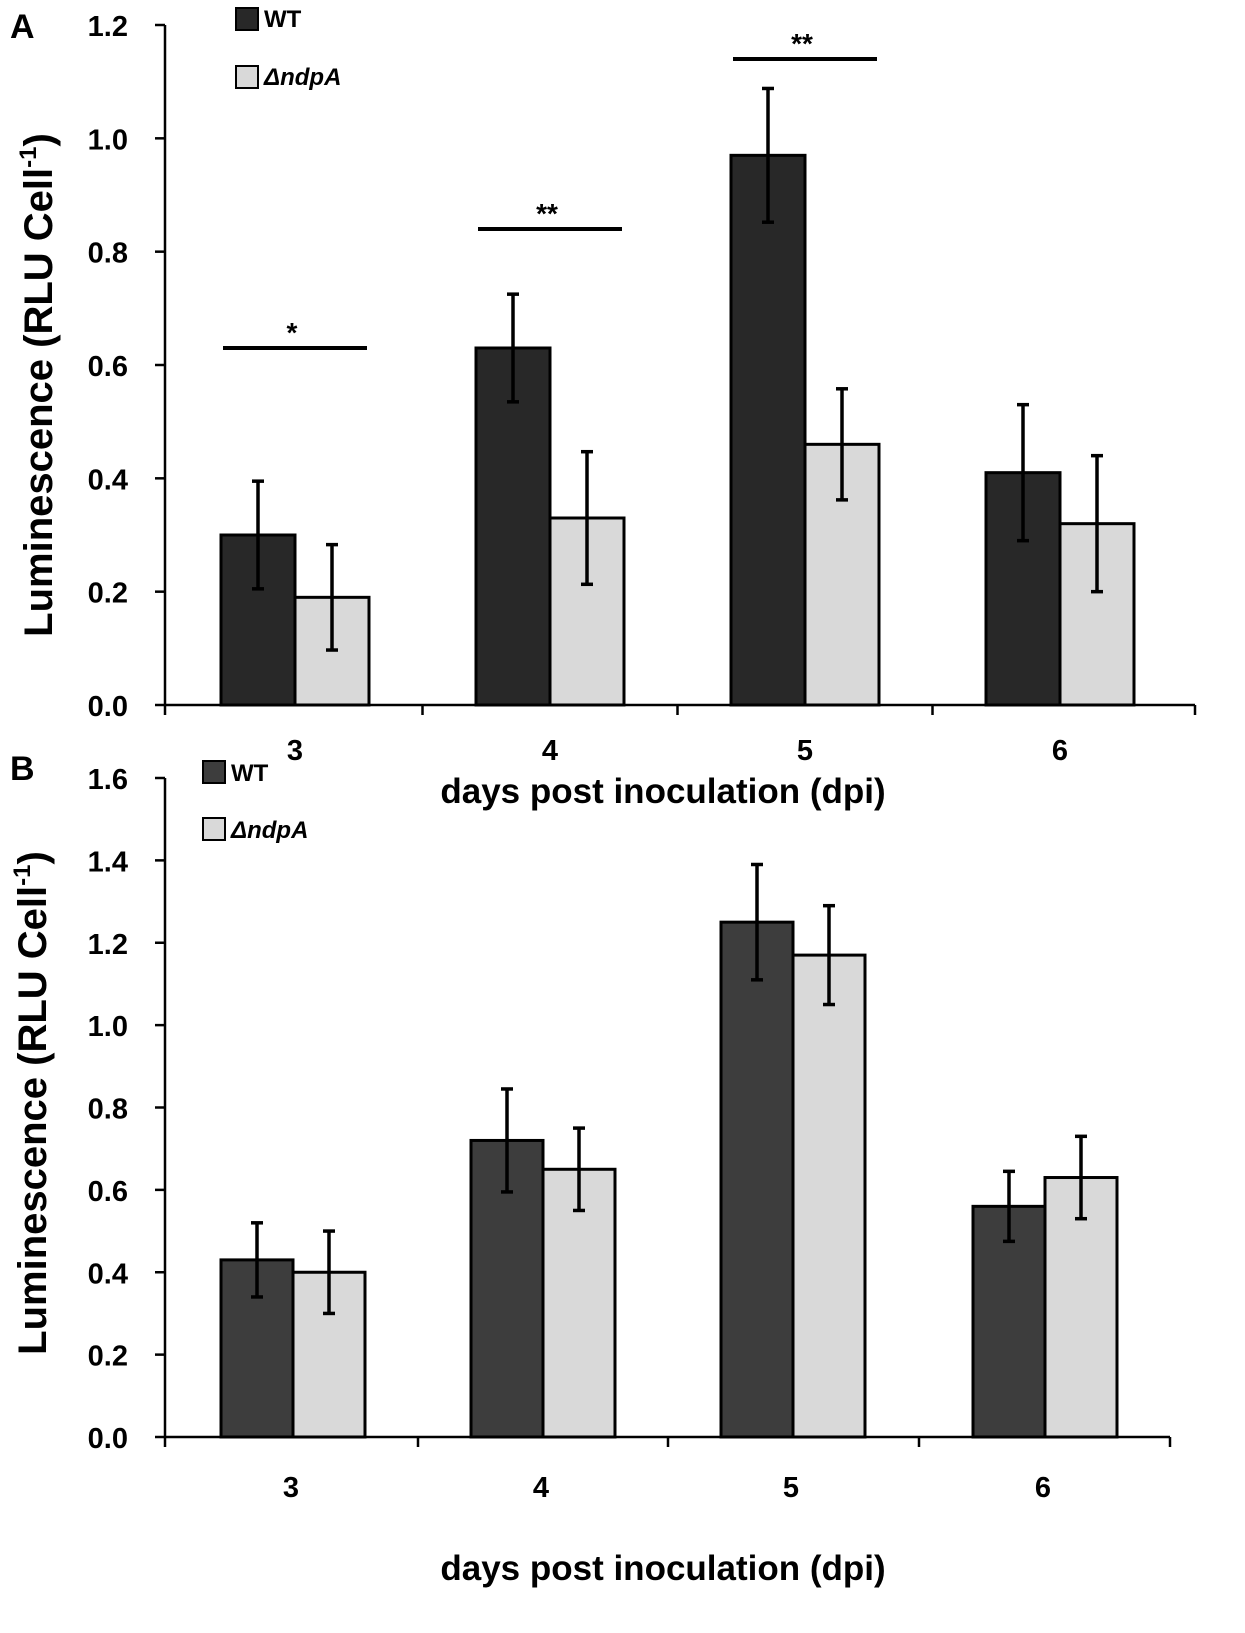  Describe the element at coordinates (829, 1196) in the screenshot. I see `bar-ndpa` at that location.